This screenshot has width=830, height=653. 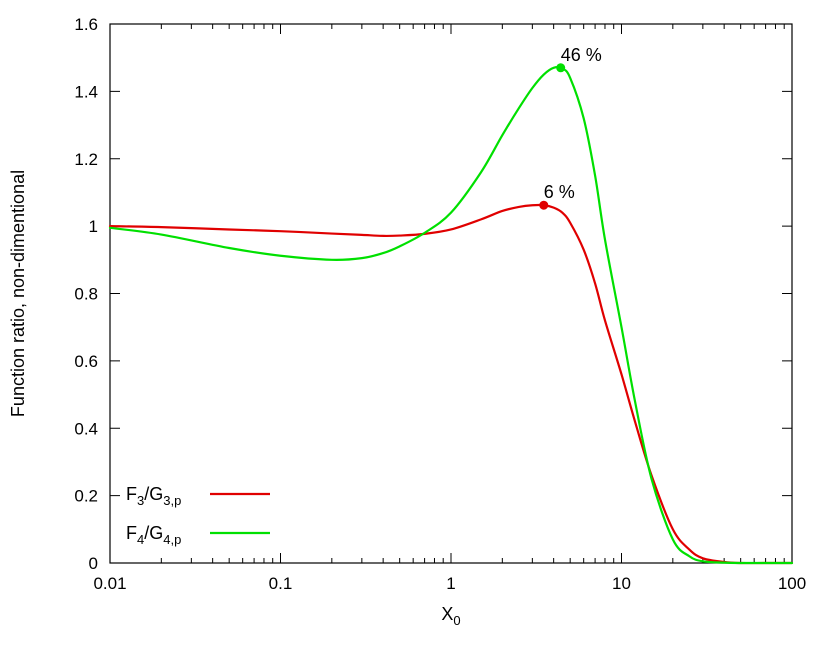 I want to click on x-tick-label: 100, so click(x=792, y=583).